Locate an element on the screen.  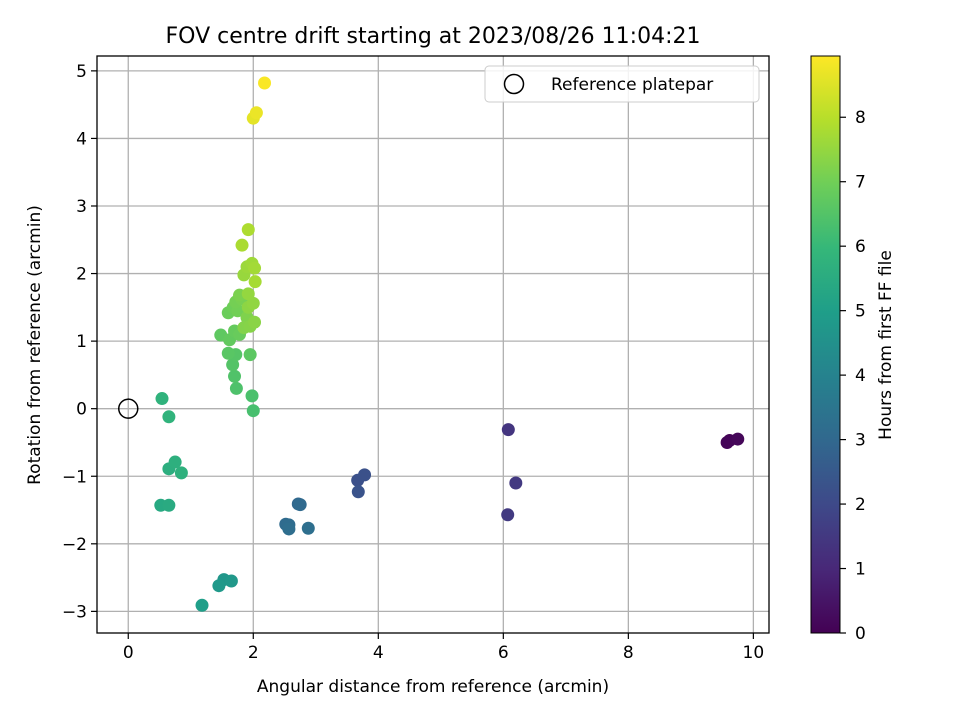
reference-platepar-marker is located at coordinates (128, 408).